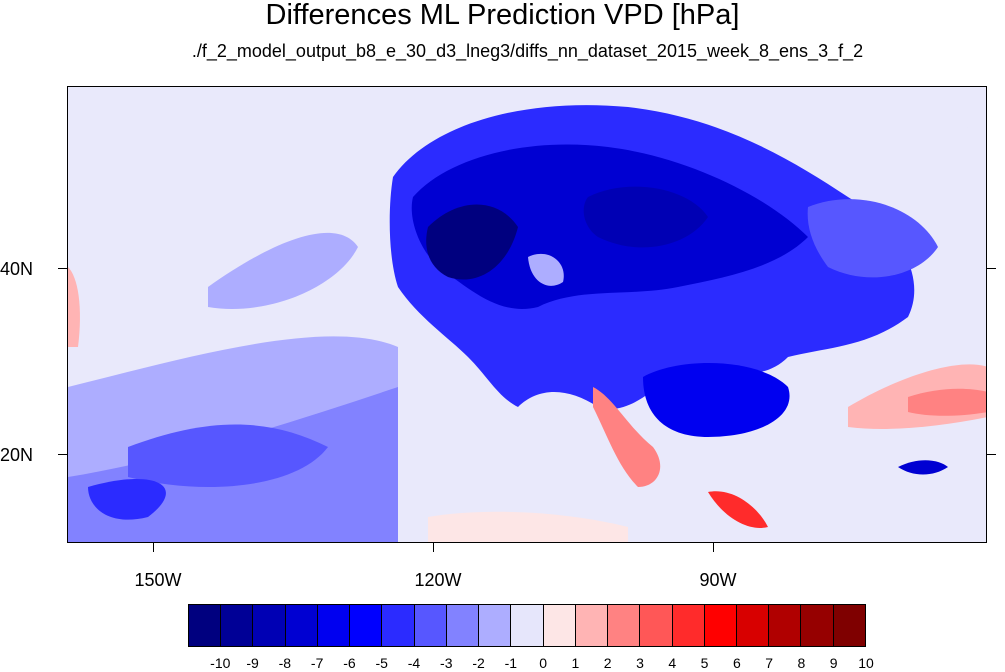 The height and width of the screenshot is (672, 1005). I want to click on colorbar-label: -10, so click(220, 663).